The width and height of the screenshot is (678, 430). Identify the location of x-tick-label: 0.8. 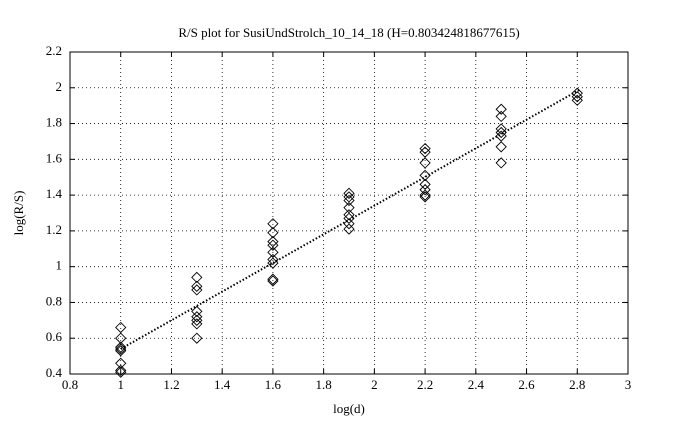
(70, 384).